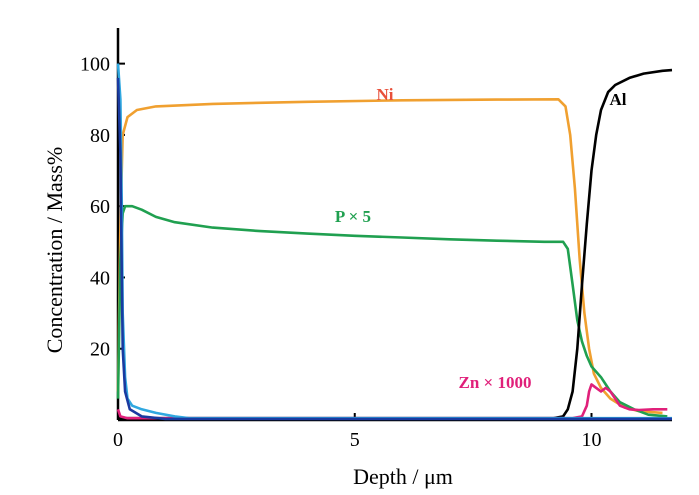  I want to click on x-axis-title: Depth / μm, so click(403, 476).